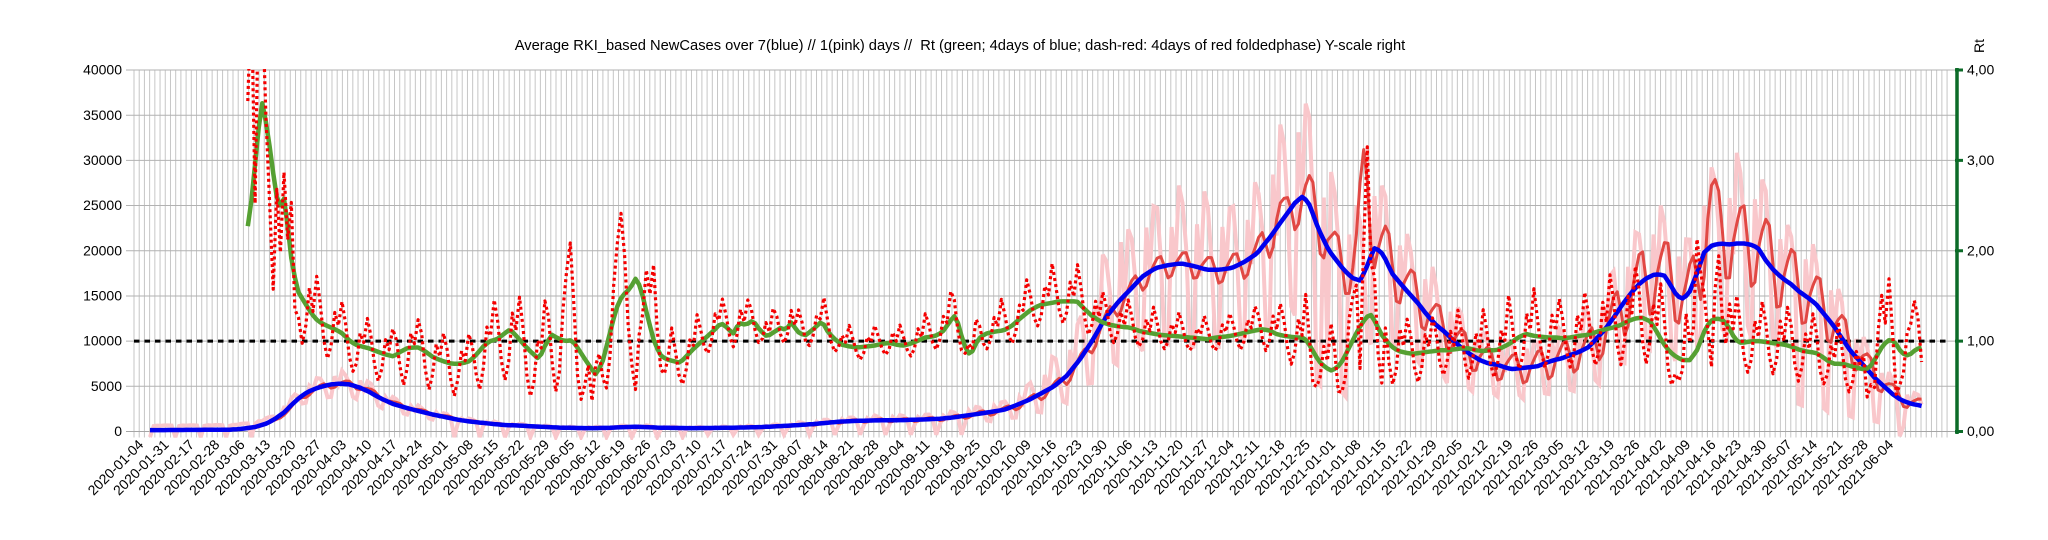  Describe the element at coordinates (1980, 341) in the screenshot. I see `svg-text: 1,00` at that location.